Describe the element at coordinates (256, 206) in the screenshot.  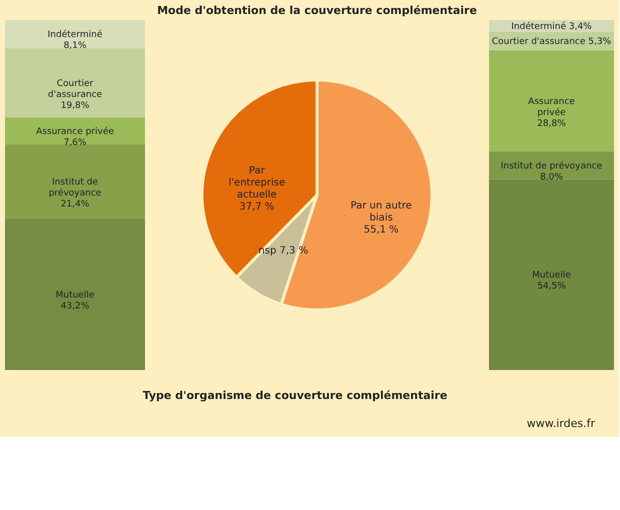
I see `data-label: 37,7 %` at that location.